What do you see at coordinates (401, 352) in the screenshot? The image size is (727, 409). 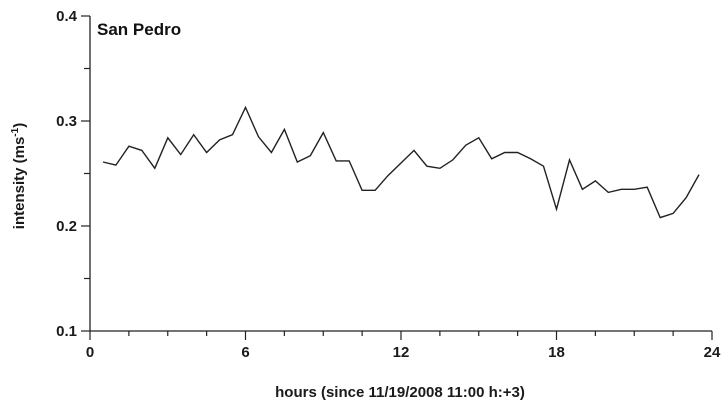 I see `x-tick-label: 12` at bounding box center [401, 352].